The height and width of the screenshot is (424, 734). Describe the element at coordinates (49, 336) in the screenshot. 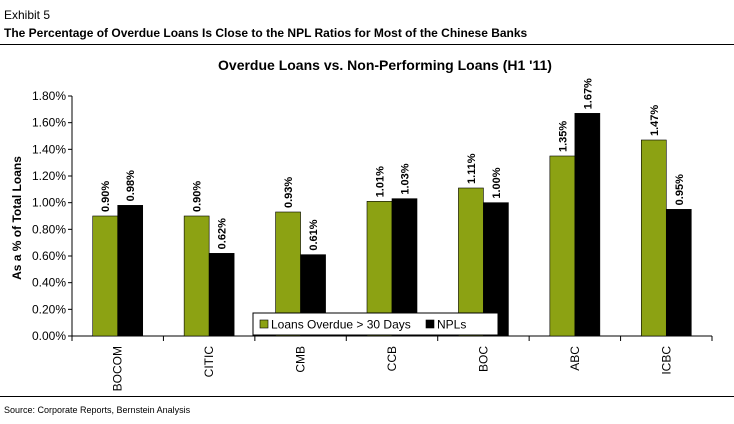

I see `y-tick-label: 0.00%` at that location.